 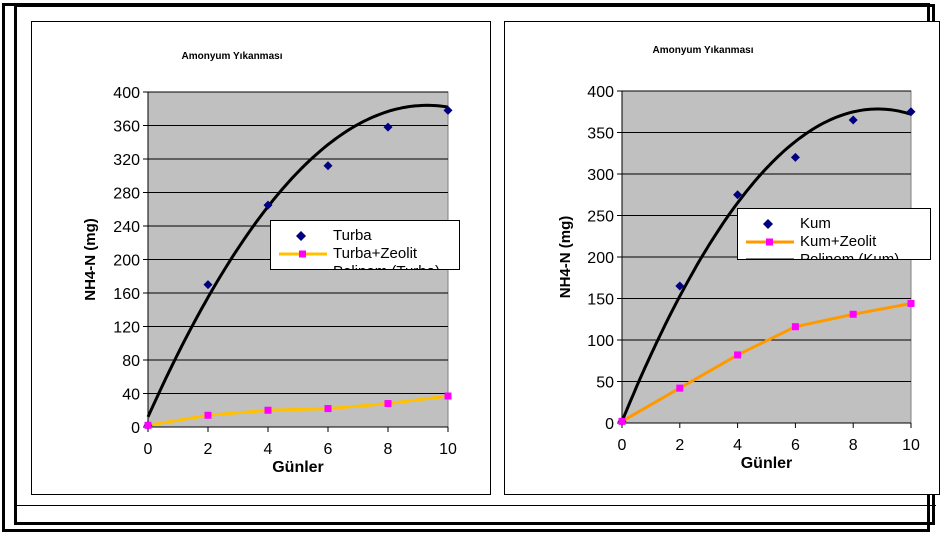 I want to click on right-legend-square, so click(x=769, y=242).